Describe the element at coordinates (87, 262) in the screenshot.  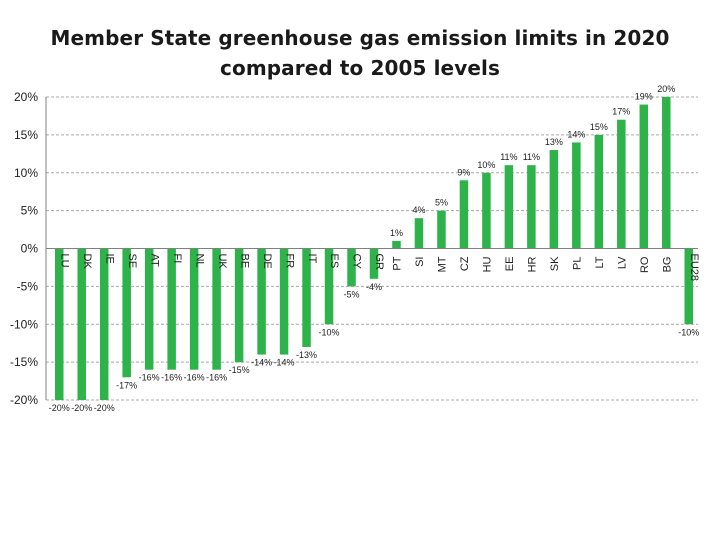
I see `x-tick-label: DK` at that location.